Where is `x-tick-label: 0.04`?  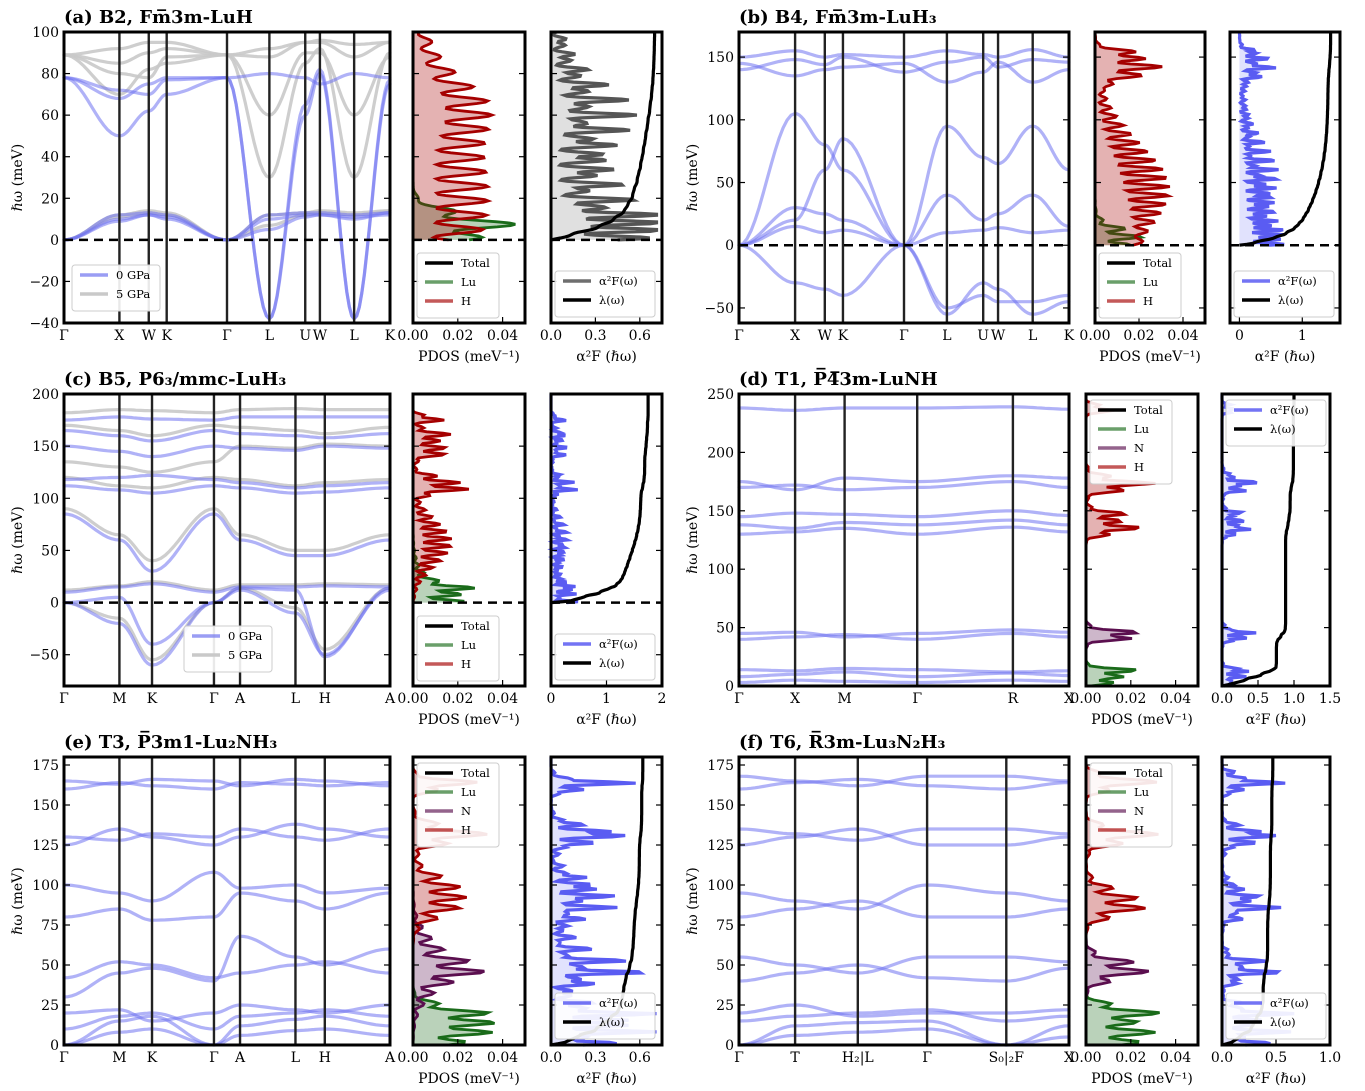
x-tick-label: 0.04 is located at coordinates (1175, 1058).